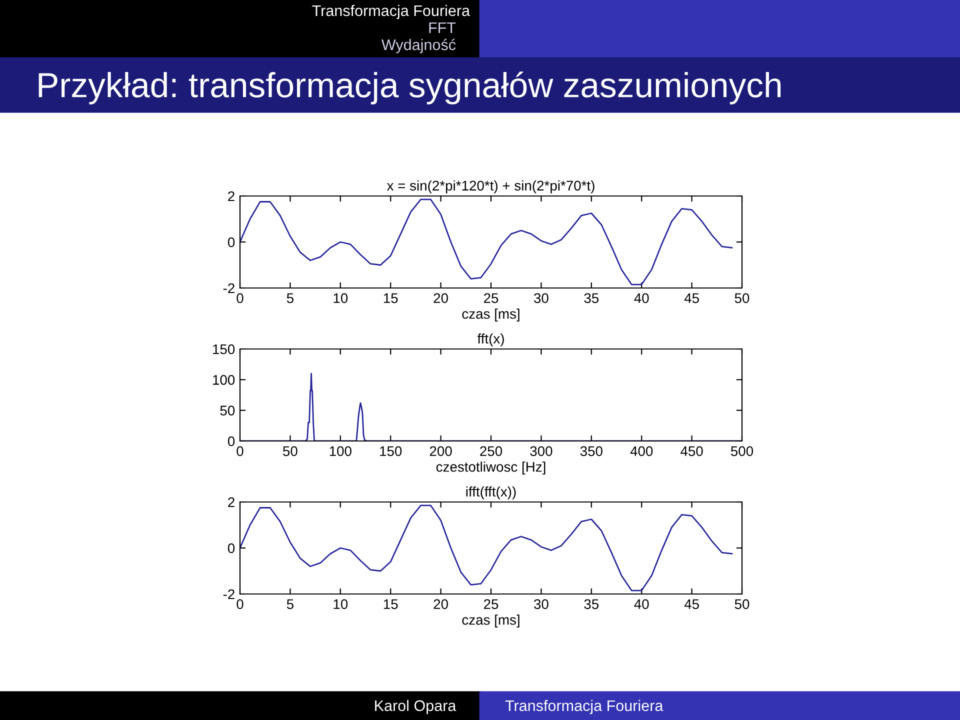 The height and width of the screenshot is (720, 960). I want to click on text: Karol Opara, so click(415, 707).